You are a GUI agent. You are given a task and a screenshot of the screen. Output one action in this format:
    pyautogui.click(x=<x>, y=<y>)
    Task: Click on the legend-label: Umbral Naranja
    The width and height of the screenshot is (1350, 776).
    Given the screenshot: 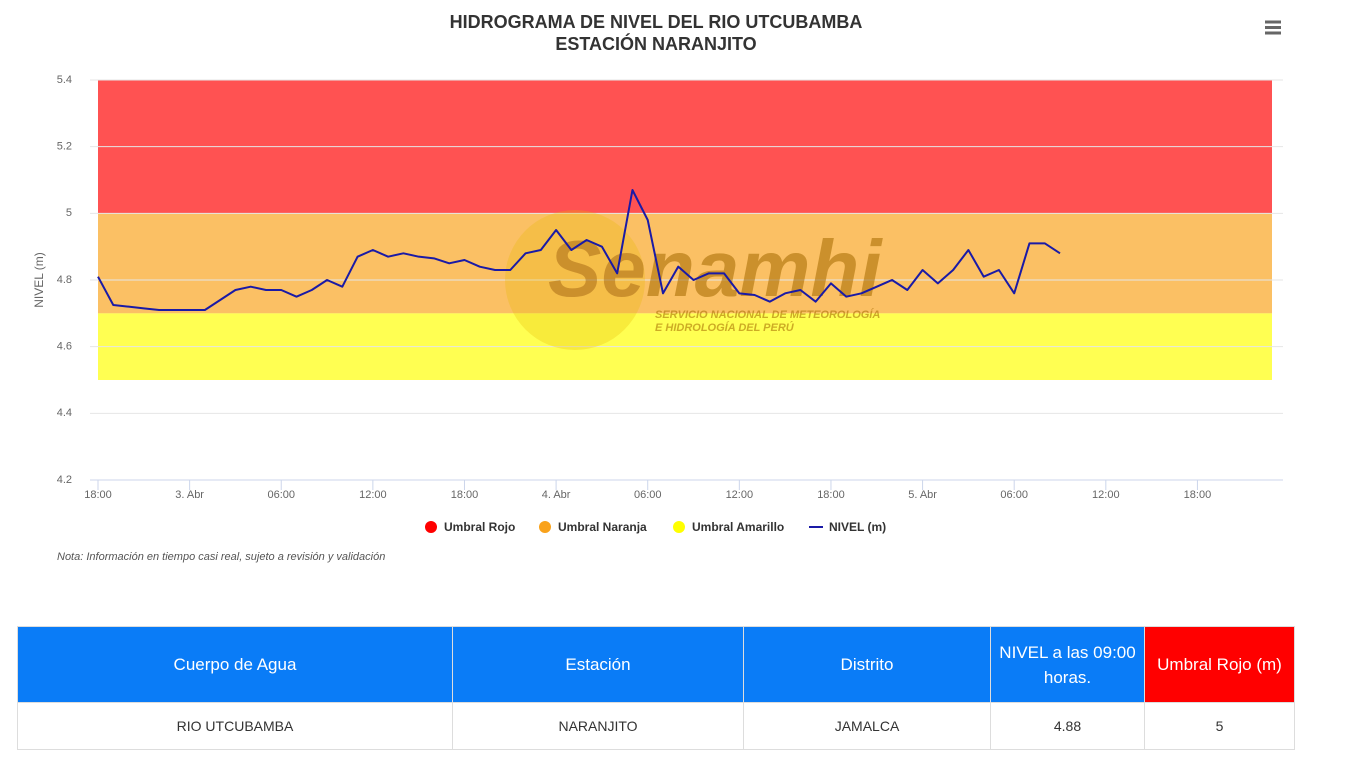 What is the action you would take?
    pyautogui.click(x=602, y=527)
    